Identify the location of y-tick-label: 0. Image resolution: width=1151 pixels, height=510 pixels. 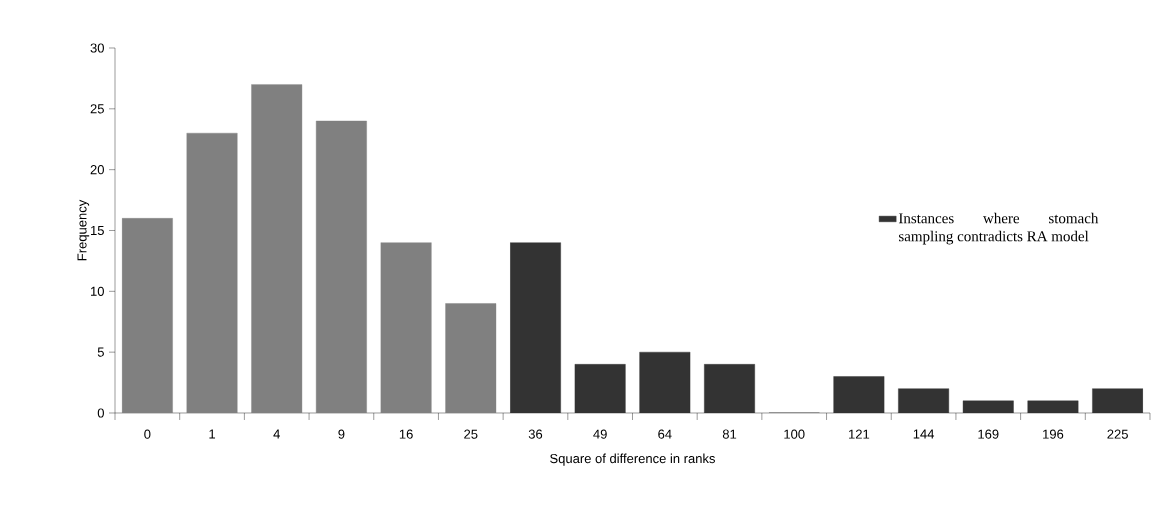
(100, 413).